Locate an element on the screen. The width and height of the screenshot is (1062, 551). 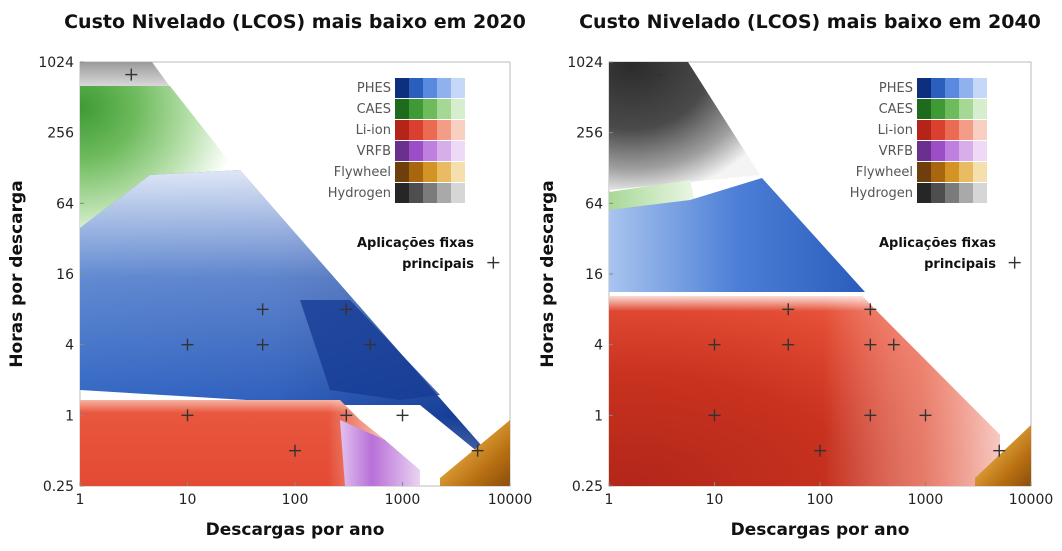
y-tick-label: 256 is located at coordinates (589, 134).